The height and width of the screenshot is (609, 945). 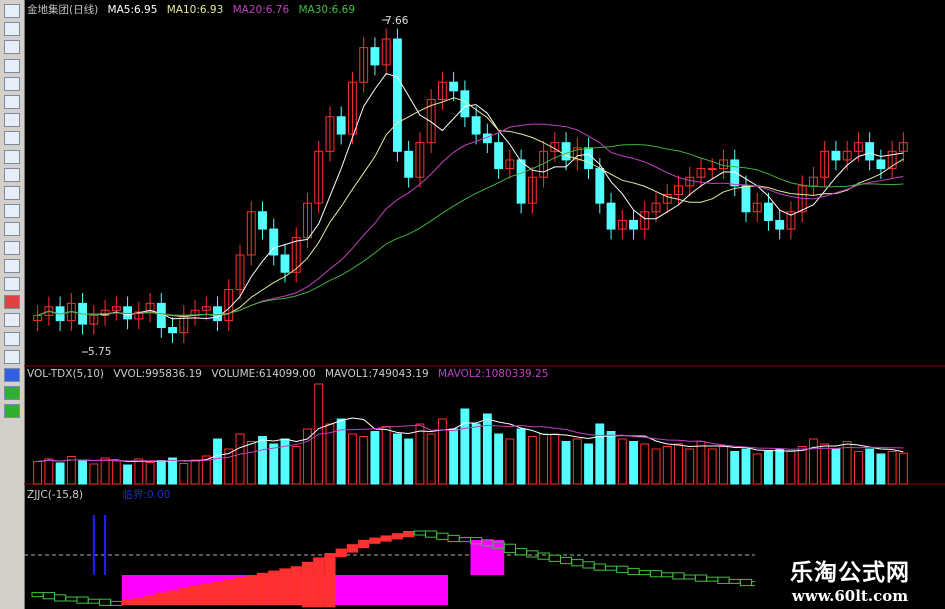 What do you see at coordinates (12, 356) in the screenshot?
I see `ruler-icon` at bounding box center [12, 356].